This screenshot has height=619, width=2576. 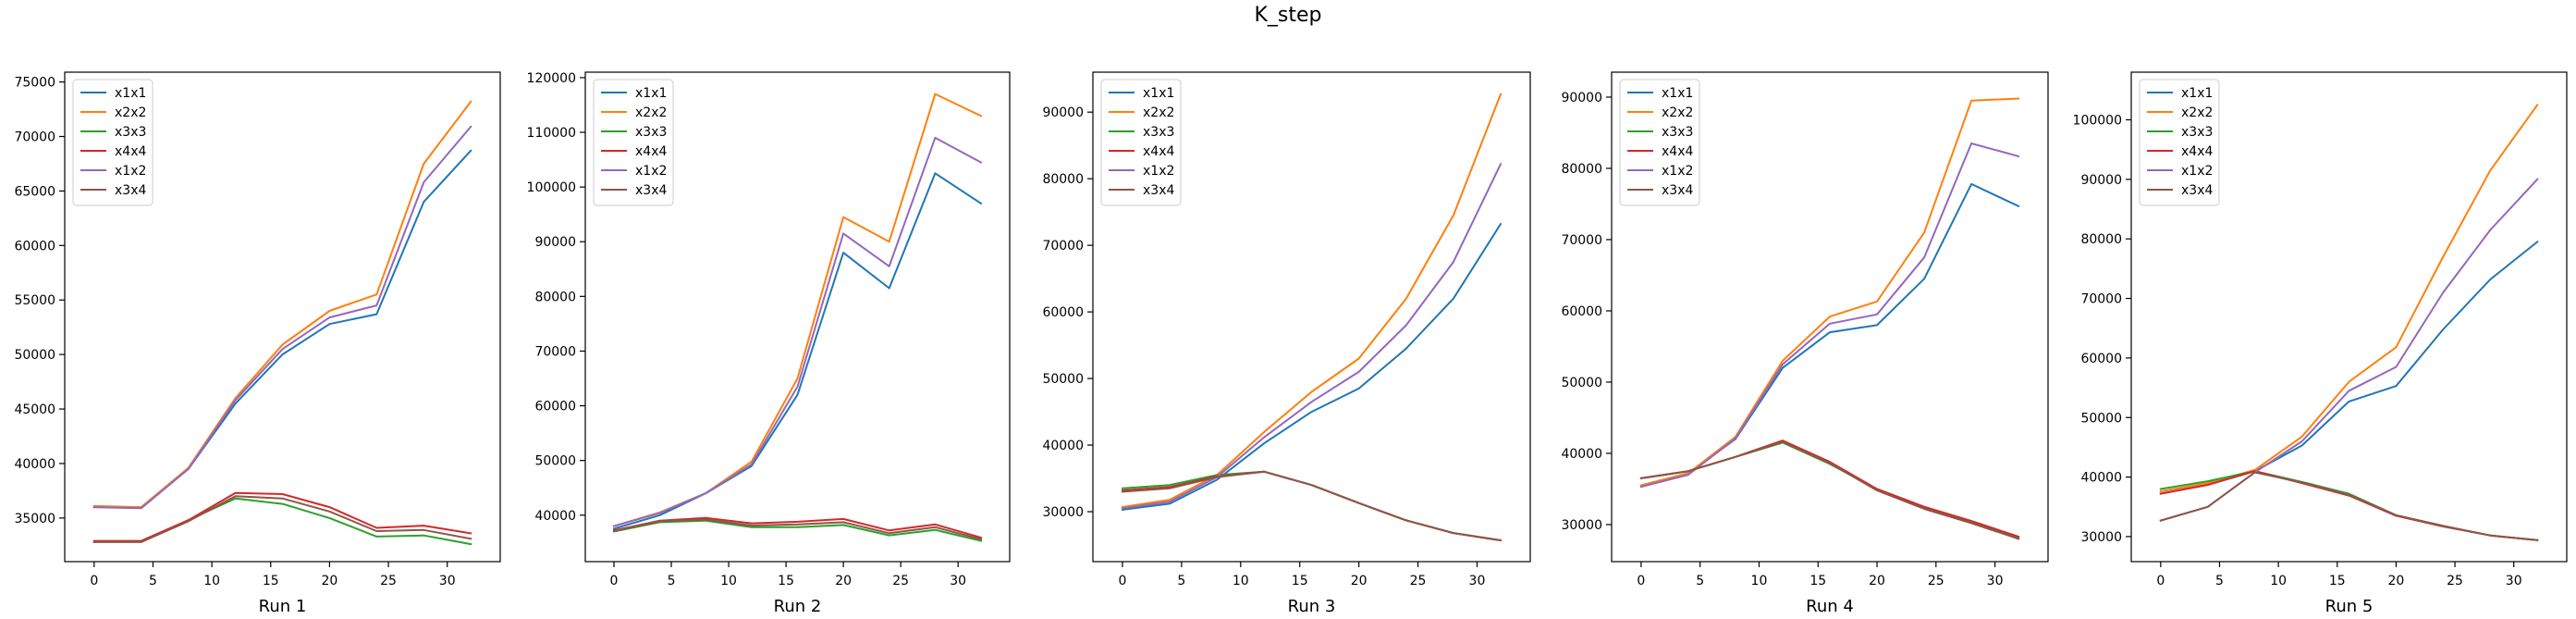 I want to click on y-tick-label: 65000, so click(x=34, y=192).